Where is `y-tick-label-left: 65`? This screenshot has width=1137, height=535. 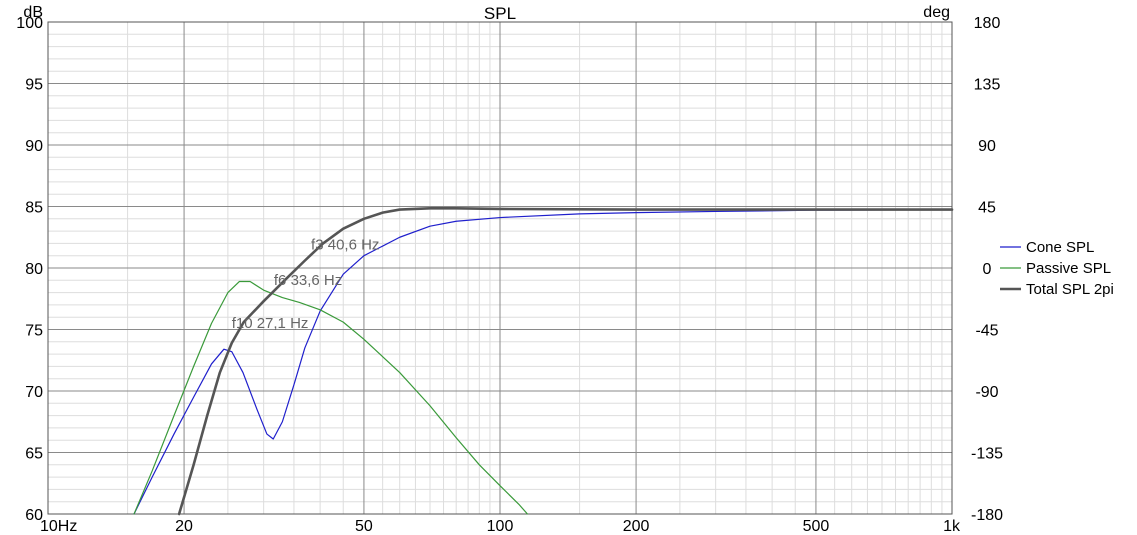 y-tick-label-left: 65 is located at coordinates (34, 454).